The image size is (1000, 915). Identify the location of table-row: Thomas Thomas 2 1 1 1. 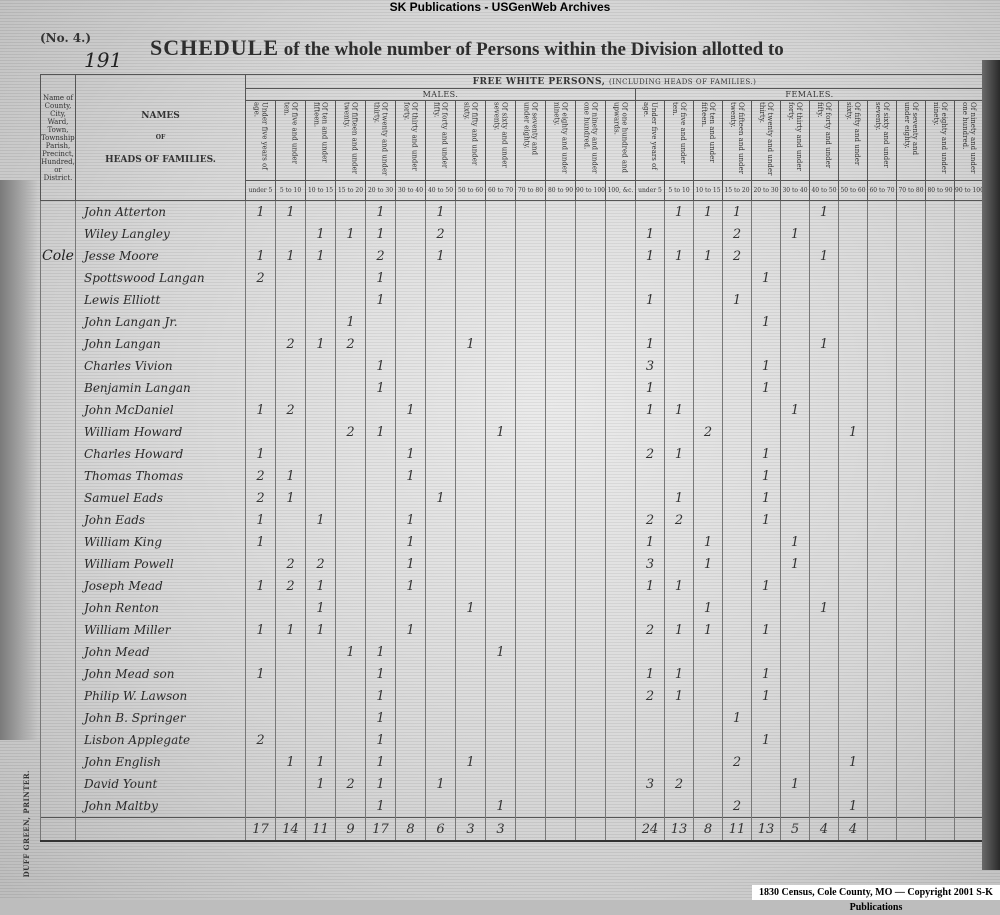
(512, 476).